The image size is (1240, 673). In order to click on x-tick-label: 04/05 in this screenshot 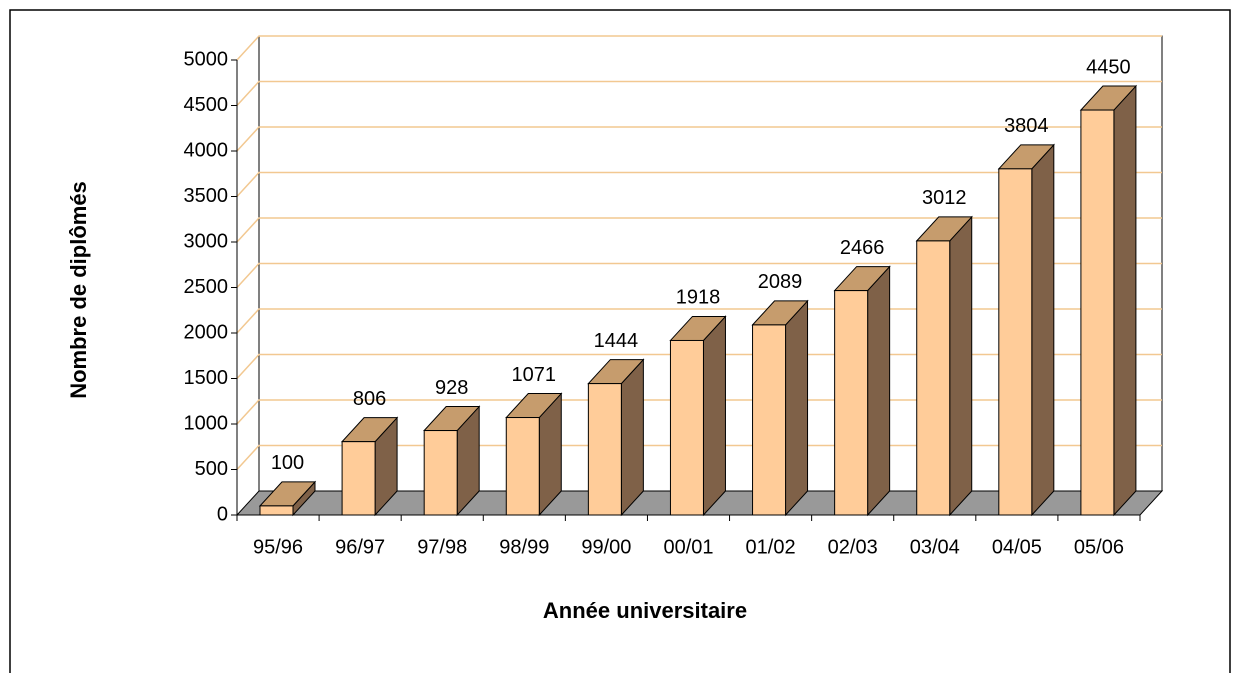, I will do `click(1017, 547)`.